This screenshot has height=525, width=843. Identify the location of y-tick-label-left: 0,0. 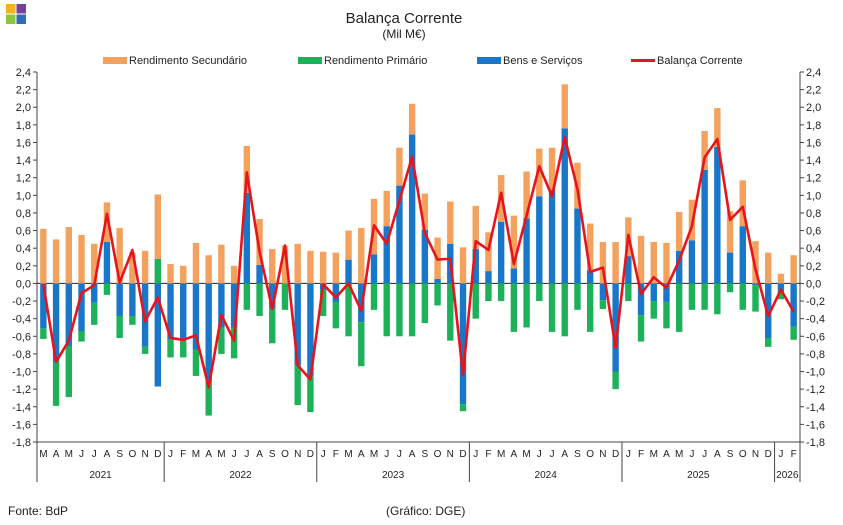
(23, 284).